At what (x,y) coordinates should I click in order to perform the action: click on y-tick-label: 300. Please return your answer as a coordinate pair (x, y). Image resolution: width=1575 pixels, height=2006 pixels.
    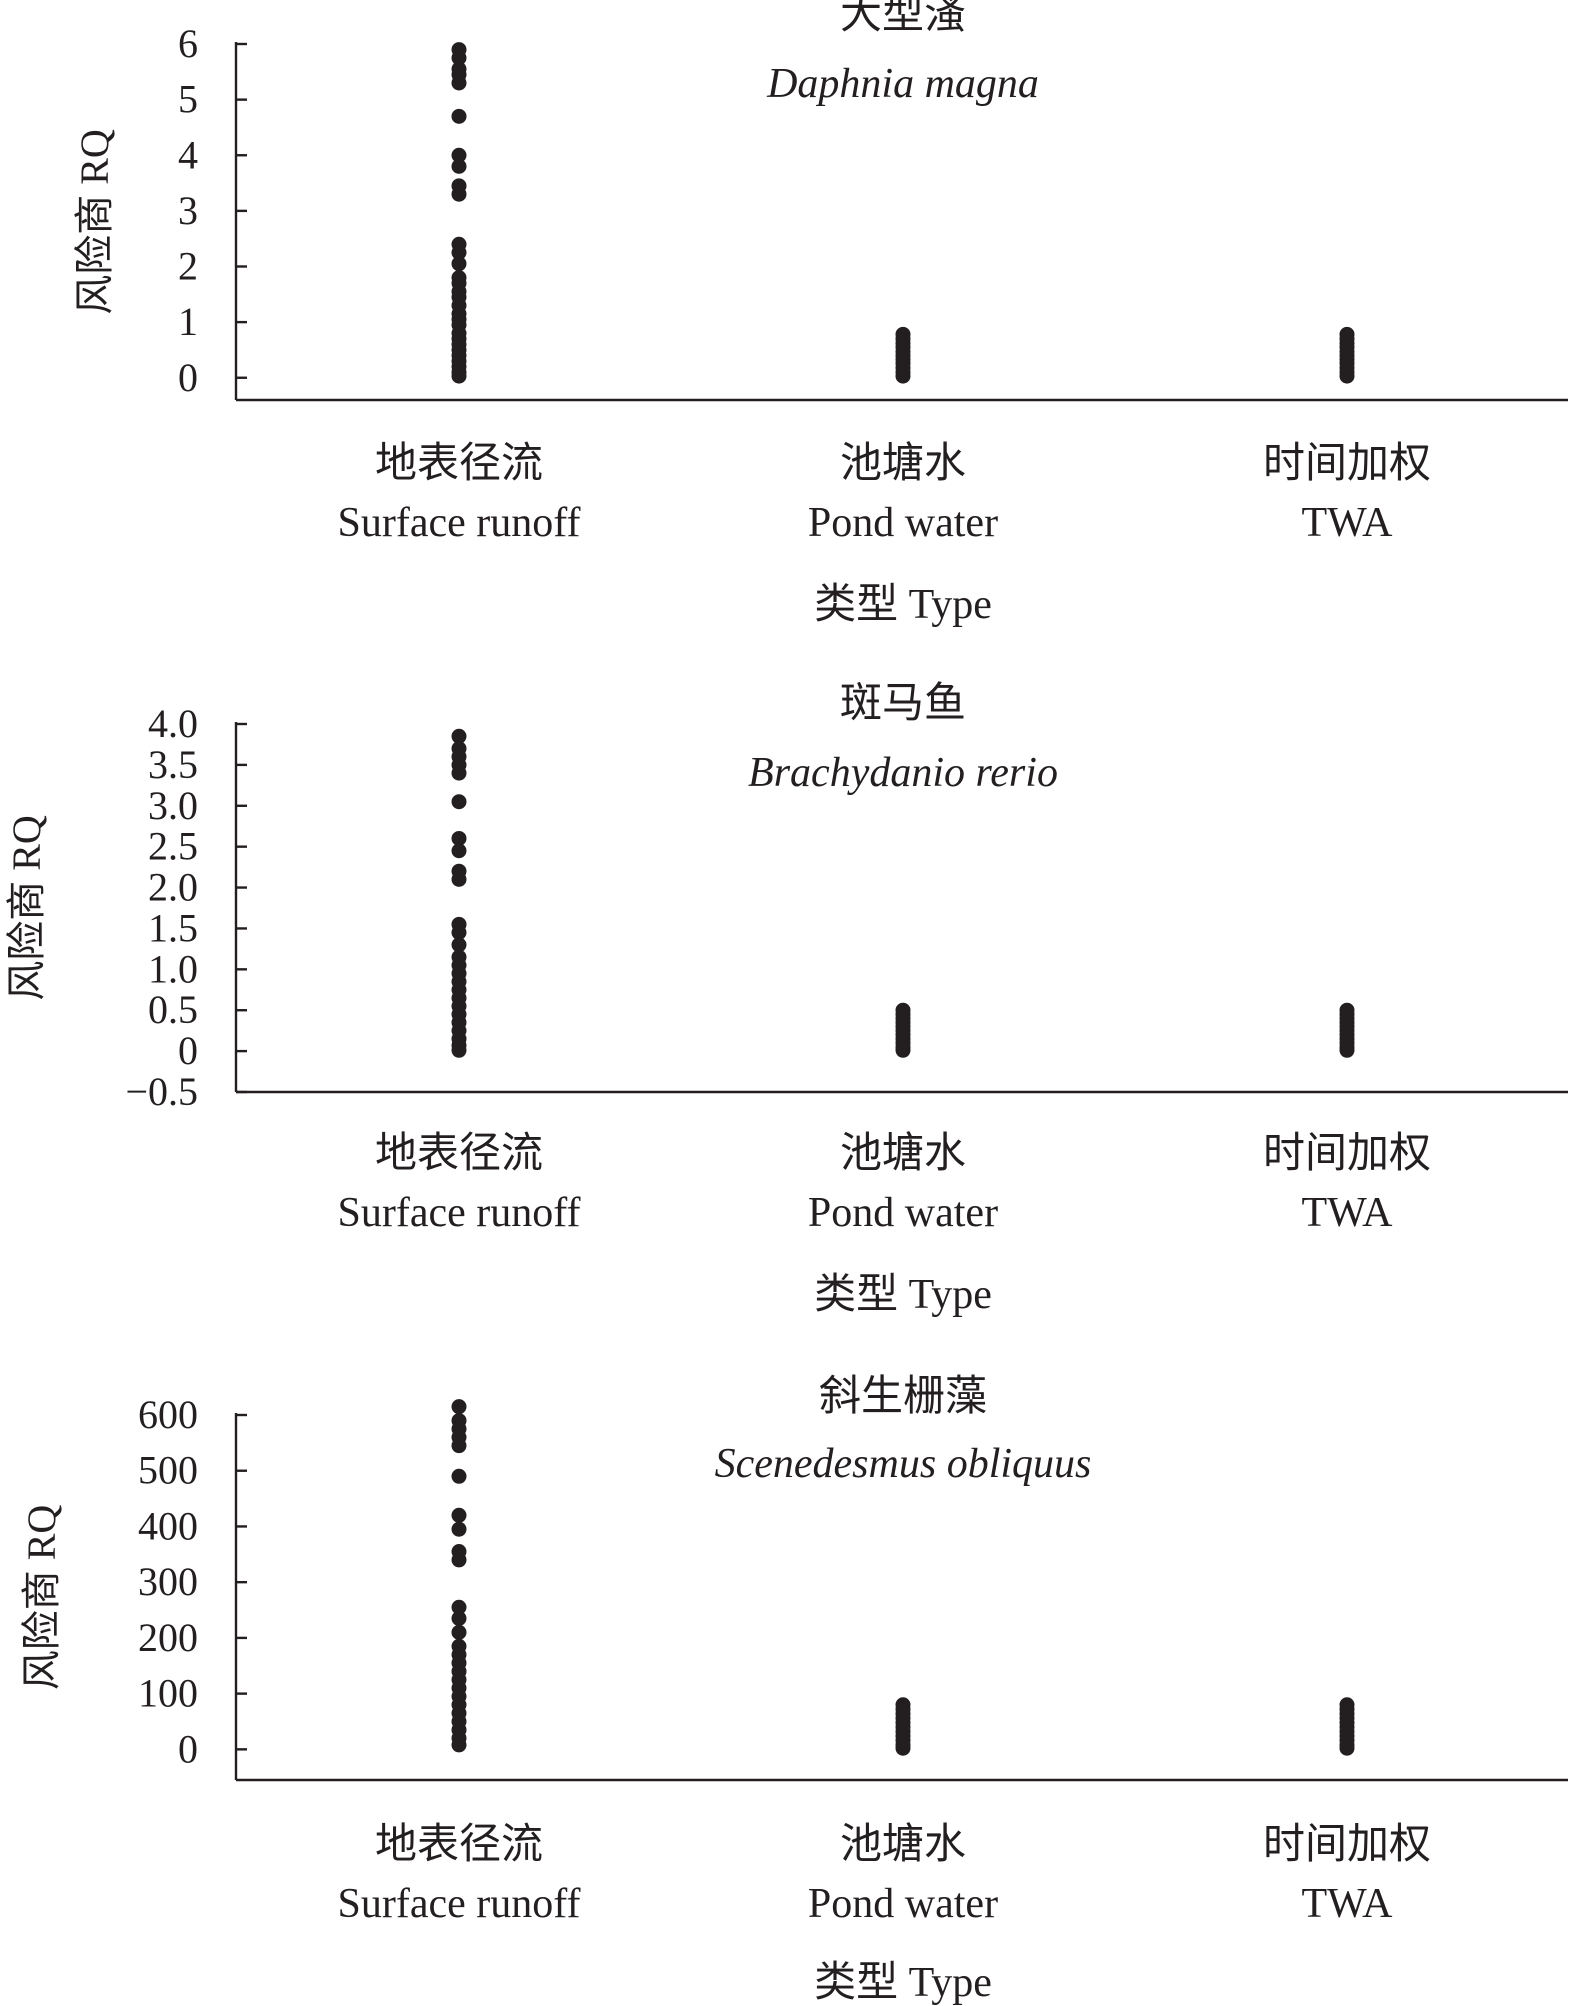
    Looking at the image, I should click on (168, 1581).